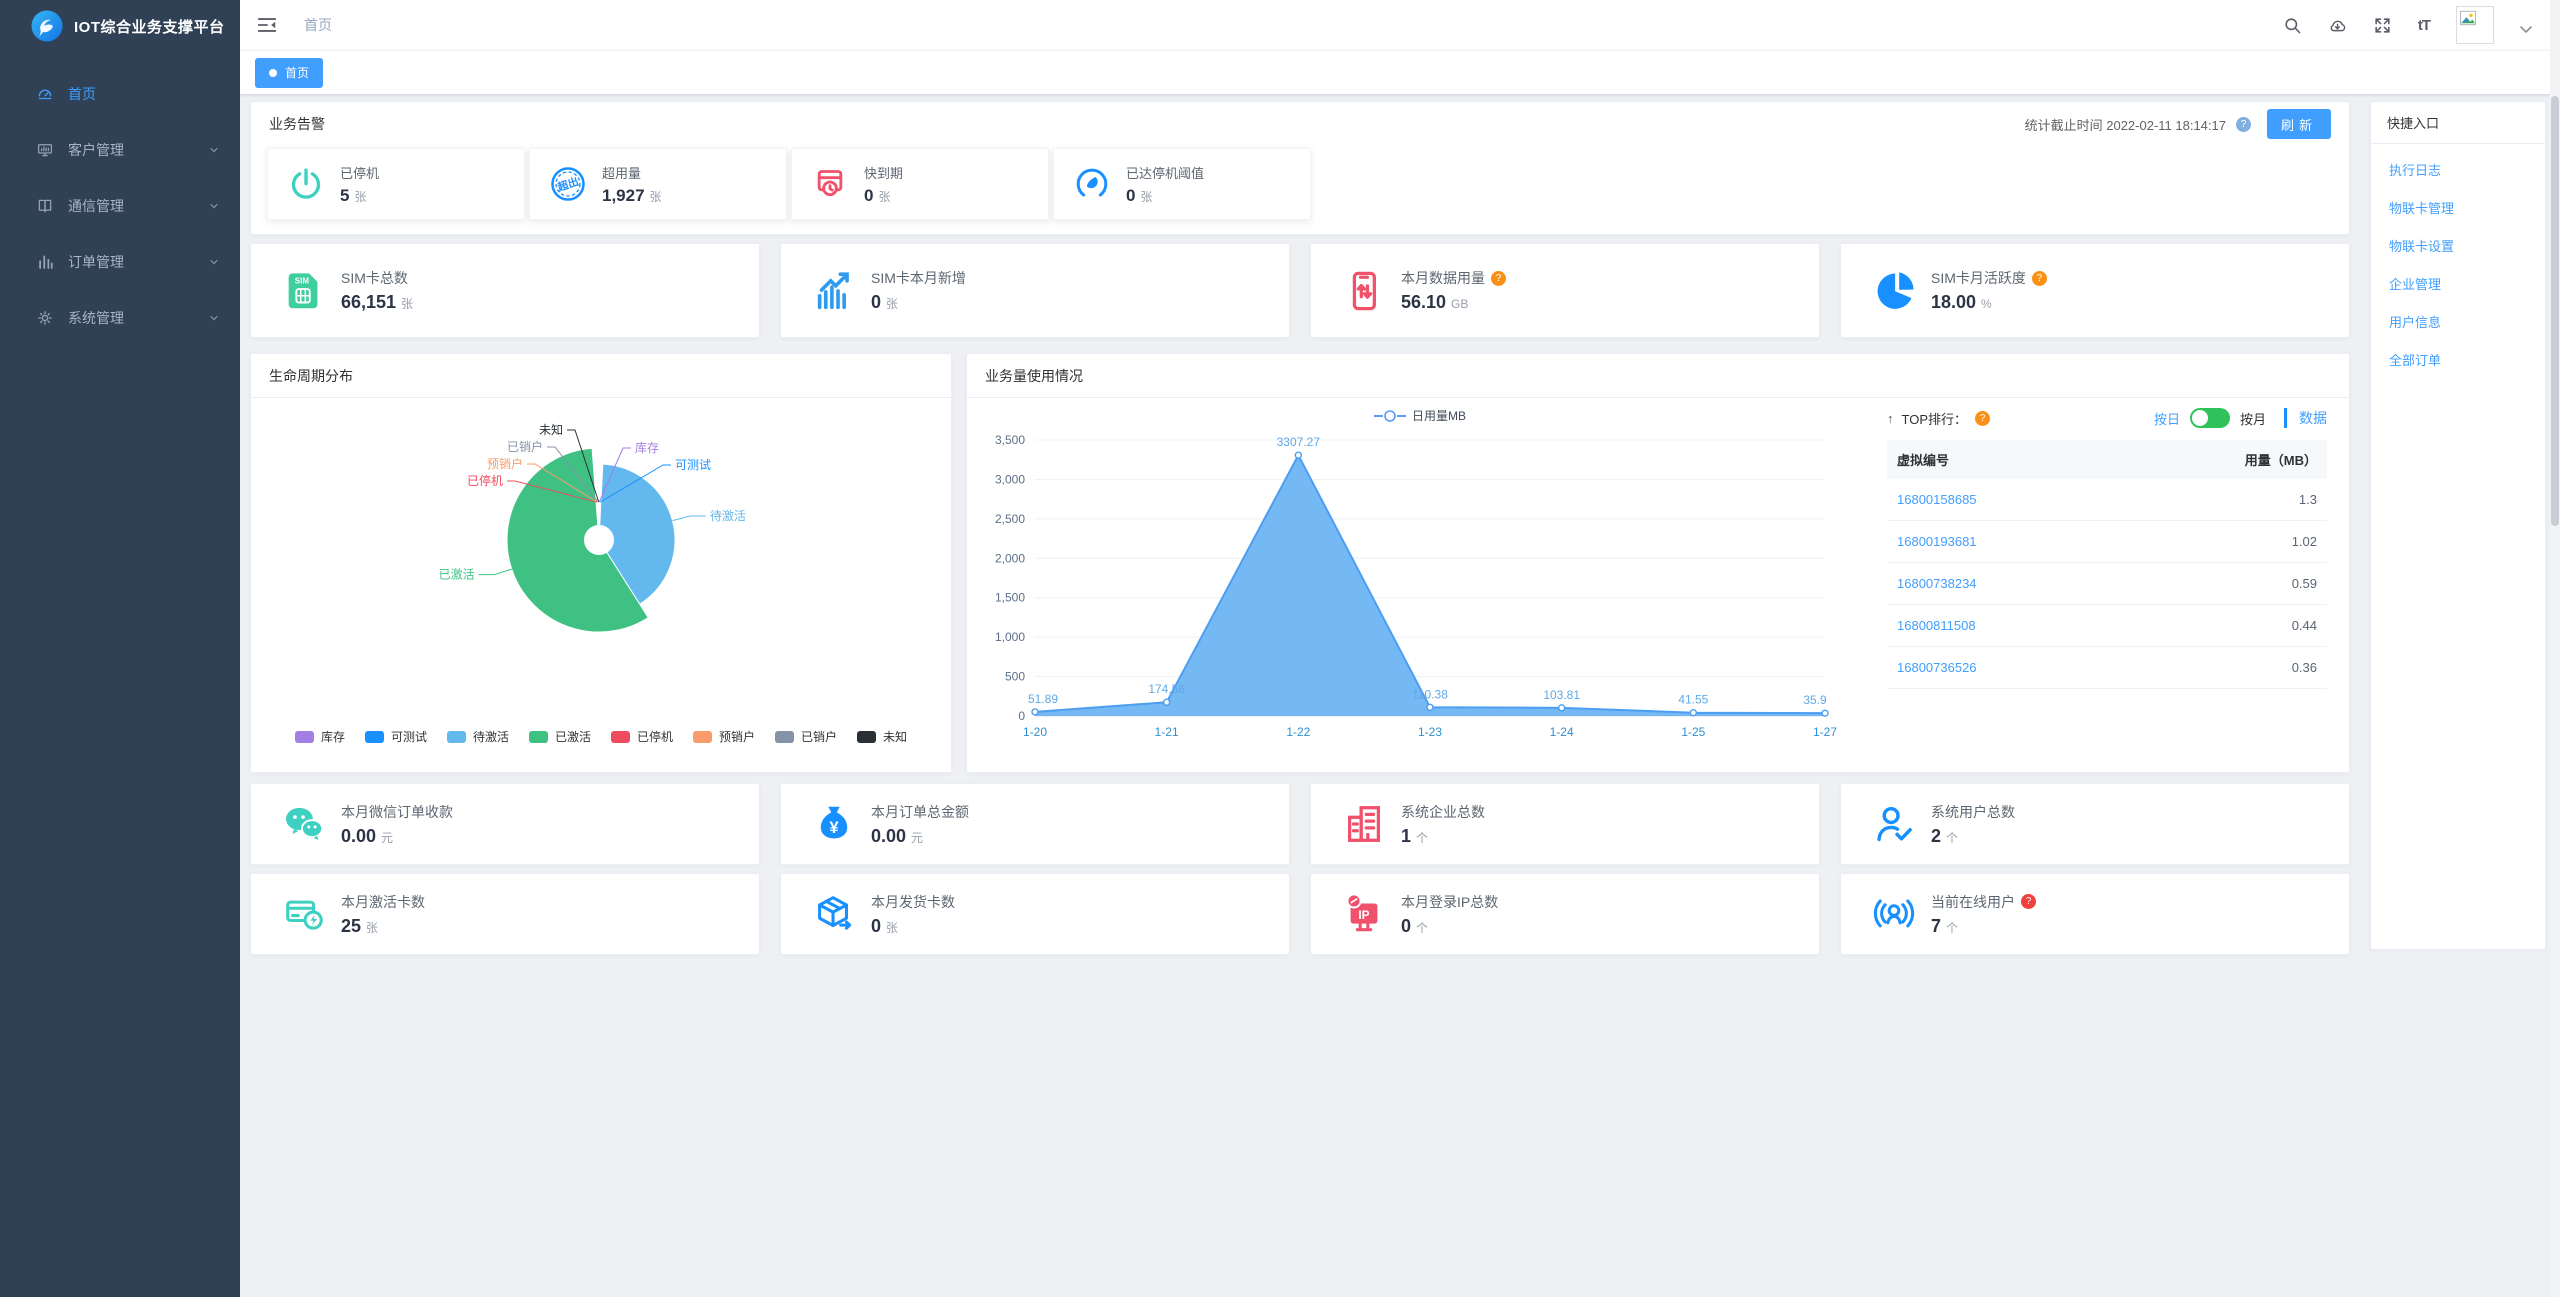  I want to click on dashboard-icon, so click(45, 94).